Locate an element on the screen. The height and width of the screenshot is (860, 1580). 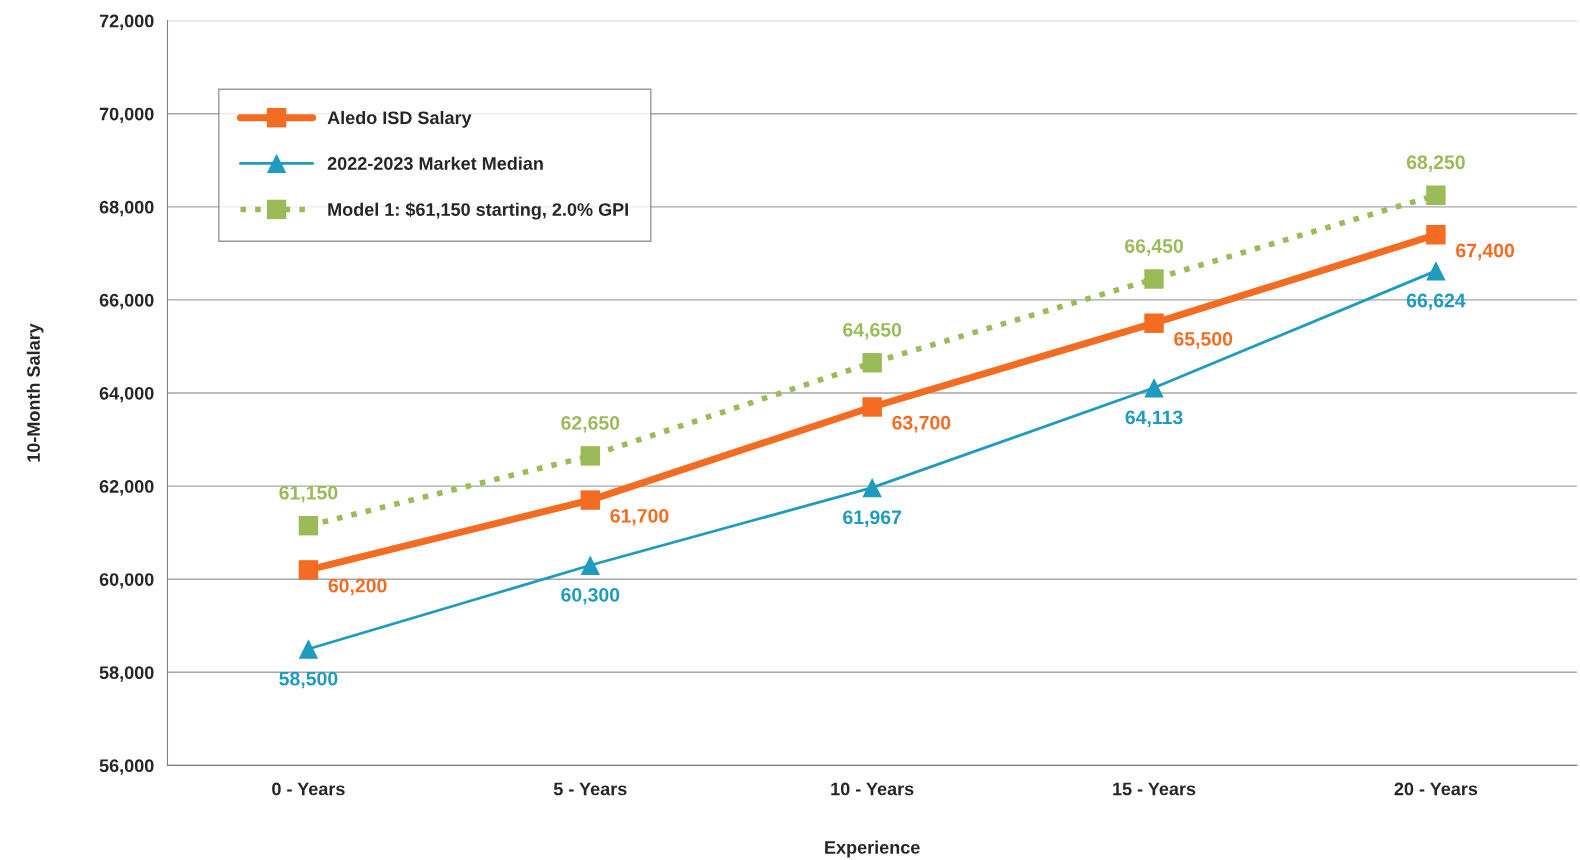
x-tick-label: 15 - Years is located at coordinates (1154, 789).